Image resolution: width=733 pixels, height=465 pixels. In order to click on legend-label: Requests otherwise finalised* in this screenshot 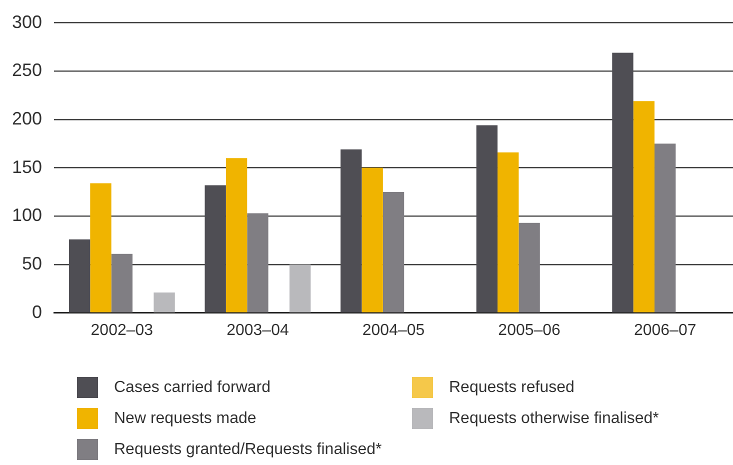, I will do `click(554, 419)`.